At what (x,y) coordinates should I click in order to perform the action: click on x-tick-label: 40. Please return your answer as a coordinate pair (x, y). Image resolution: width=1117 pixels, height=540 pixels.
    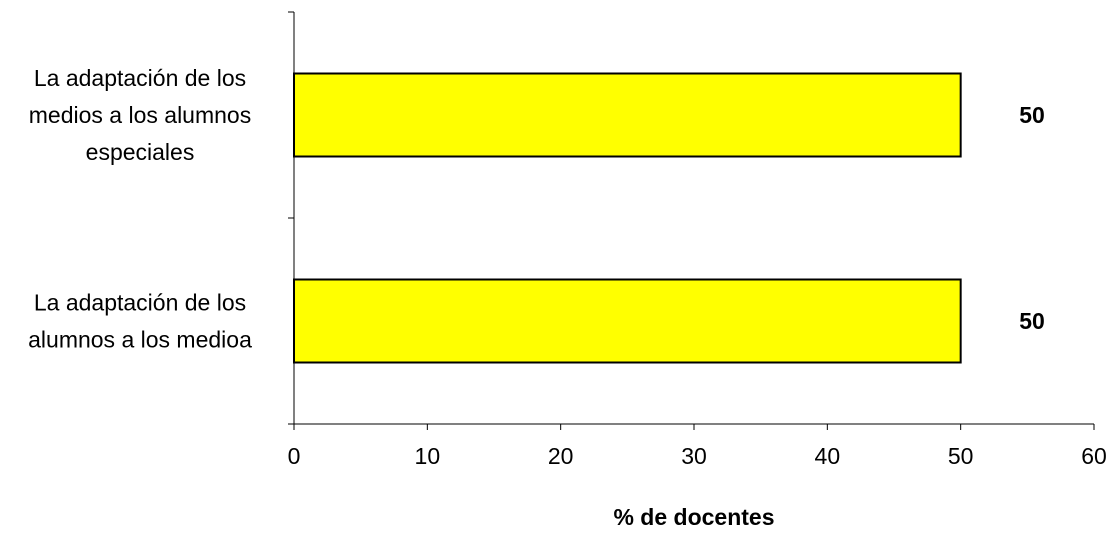
    Looking at the image, I should click on (828, 456).